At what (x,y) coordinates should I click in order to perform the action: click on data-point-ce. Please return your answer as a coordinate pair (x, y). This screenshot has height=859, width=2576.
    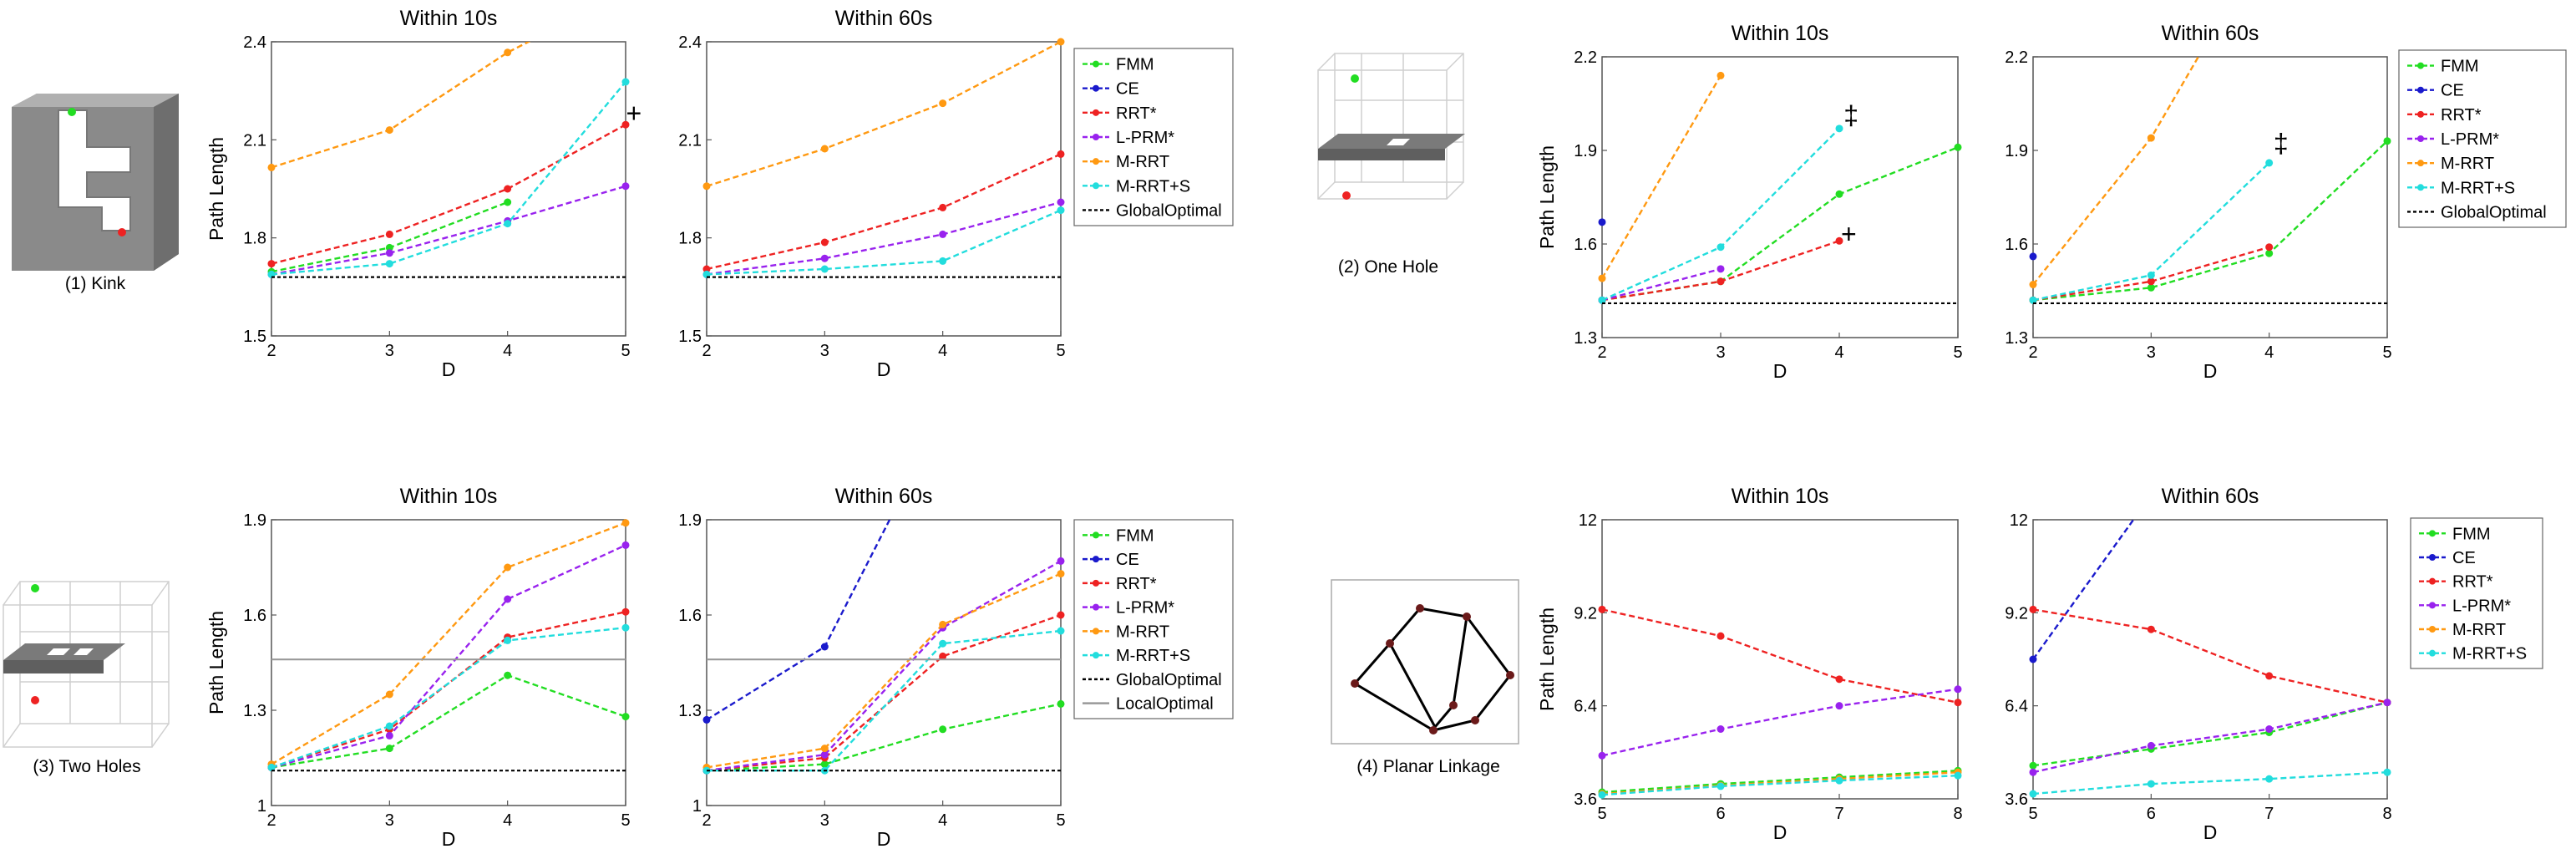
    Looking at the image, I should click on (824, 647).